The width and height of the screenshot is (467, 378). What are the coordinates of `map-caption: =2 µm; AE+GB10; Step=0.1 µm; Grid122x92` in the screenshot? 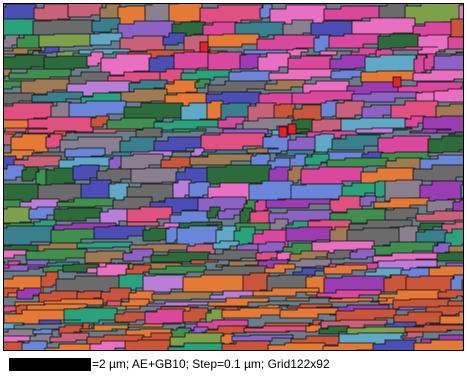 It's located at (233, 364).